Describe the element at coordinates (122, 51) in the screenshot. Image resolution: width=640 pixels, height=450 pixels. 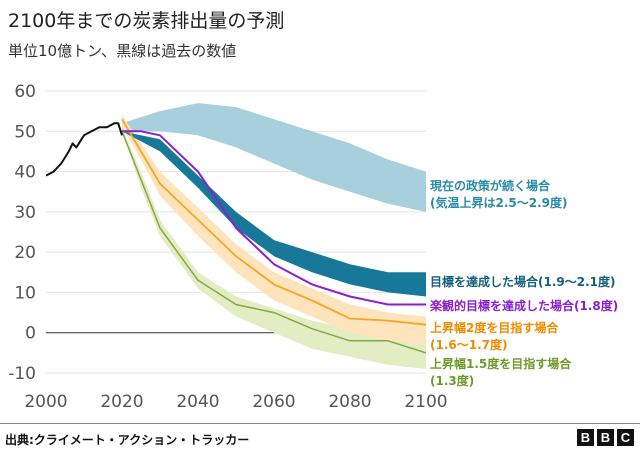
I see `chart-subtitle: 単位10億トン、黒線は過去の数値` at that location.